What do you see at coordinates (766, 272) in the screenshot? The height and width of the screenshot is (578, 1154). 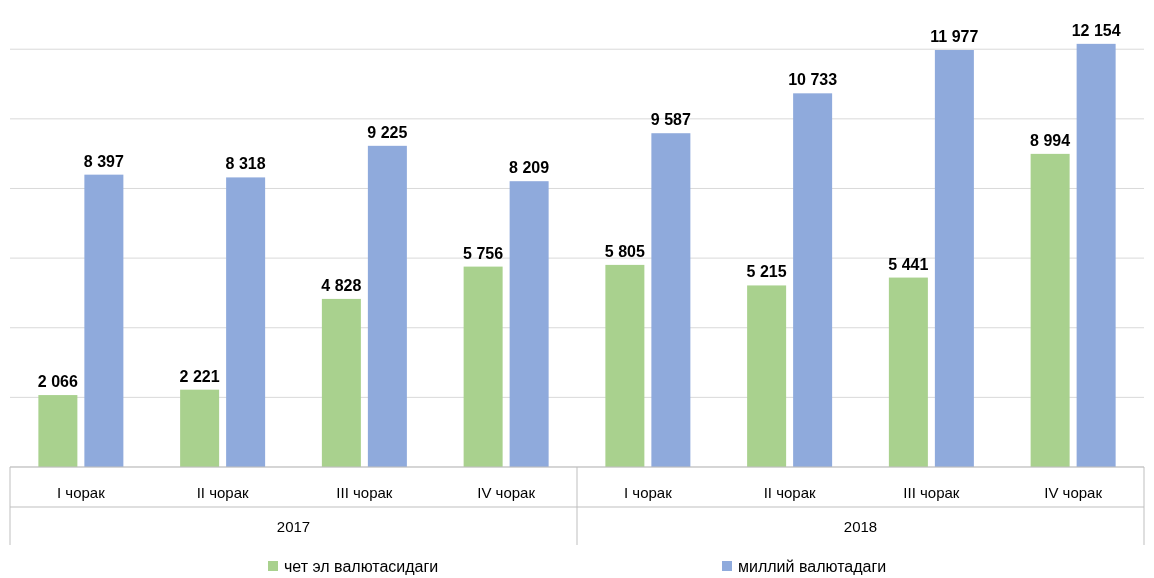 I see `data-label: 5 215` at bounding box center [766, 272].